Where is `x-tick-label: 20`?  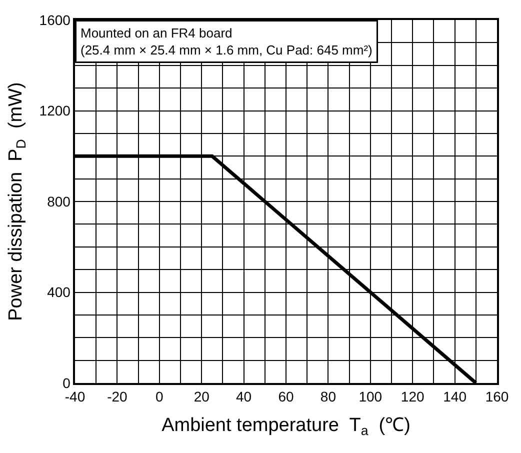
x-tick-label: 20 is located at coordinates (202, 396).